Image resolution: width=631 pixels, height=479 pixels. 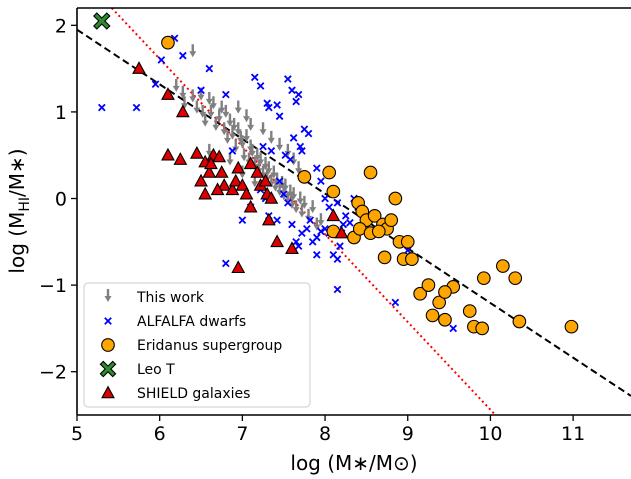 What do you see at coordinates (304, 205) in the screenshot?
I see `this-work-point-53-head` at bounding box center [304, 205].